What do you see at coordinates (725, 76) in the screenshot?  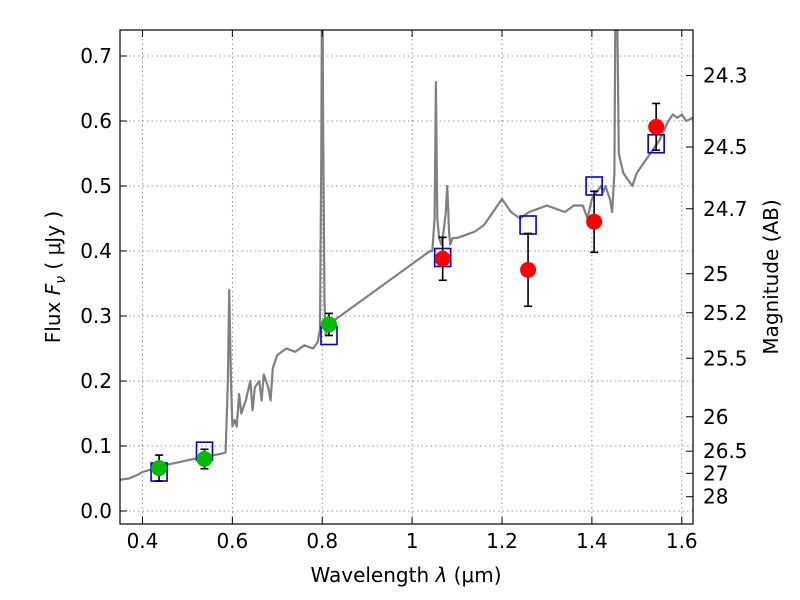 I see `y2-tick-label: 24.3` at bounding box center [725, 76].